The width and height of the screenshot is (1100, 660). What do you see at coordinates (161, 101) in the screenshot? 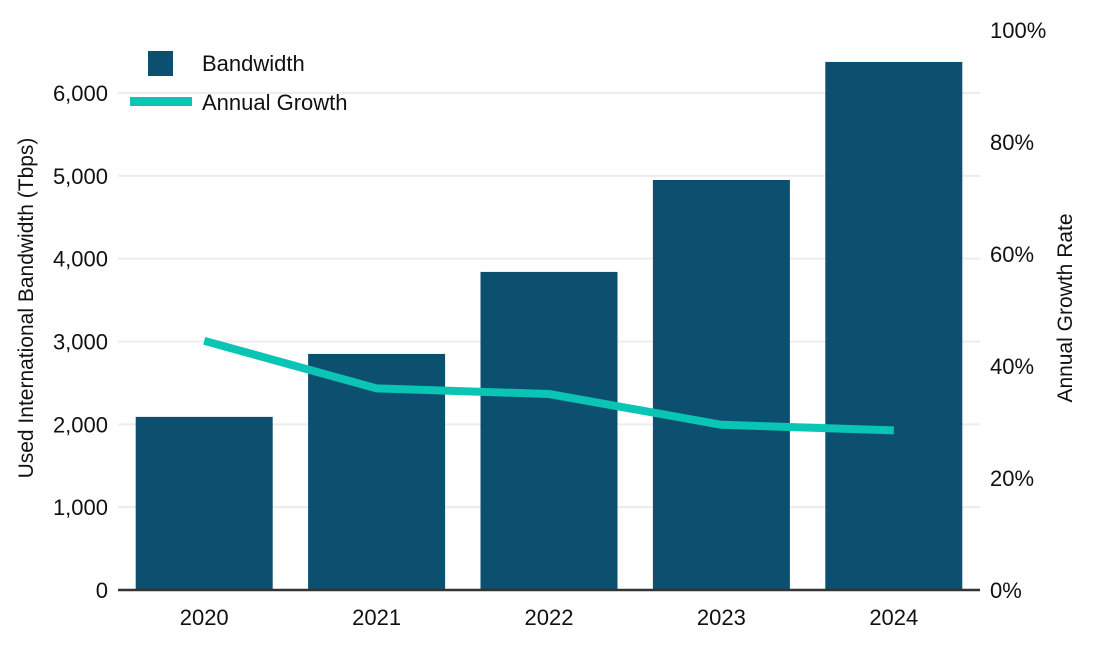
I see `legend-swatch-annual-growth` at bounding box center [161, 101].